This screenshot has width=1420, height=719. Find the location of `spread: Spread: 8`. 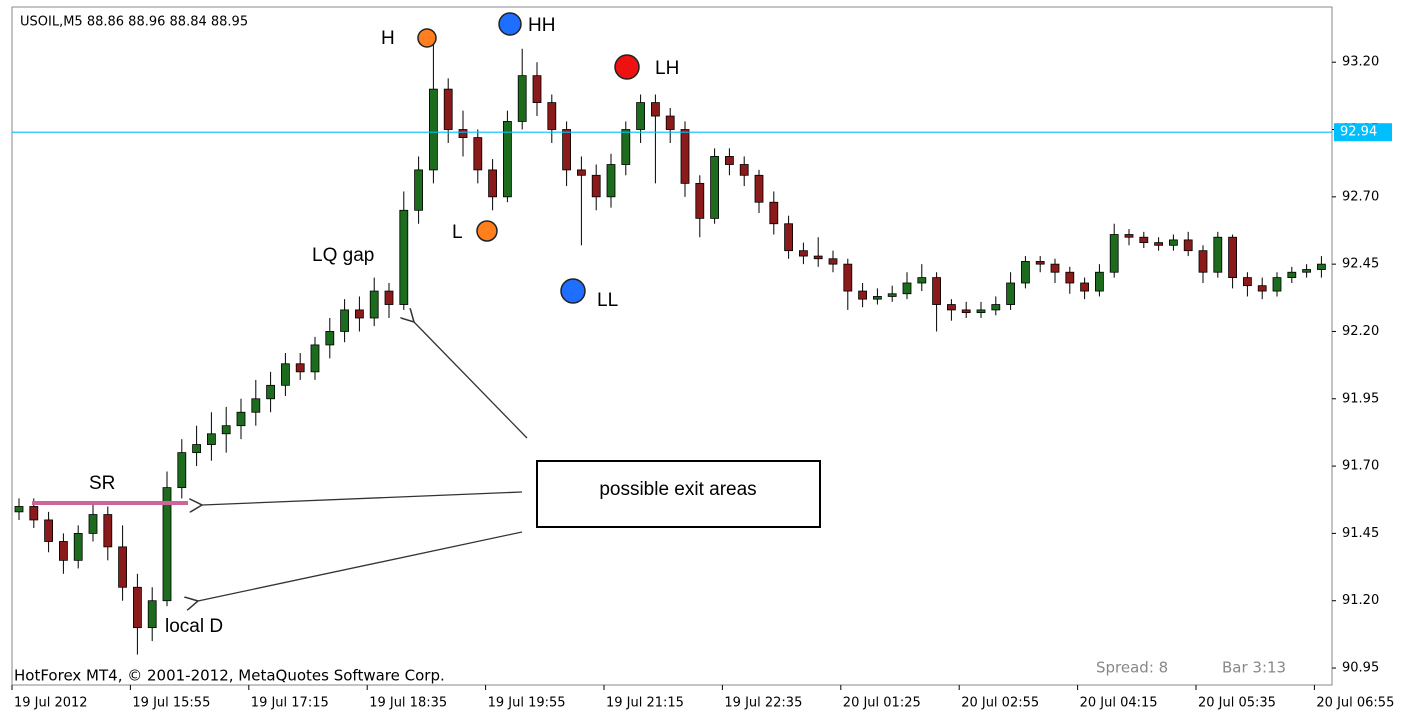

spread: Spread: 8 is located at coordinates (1132, 668).